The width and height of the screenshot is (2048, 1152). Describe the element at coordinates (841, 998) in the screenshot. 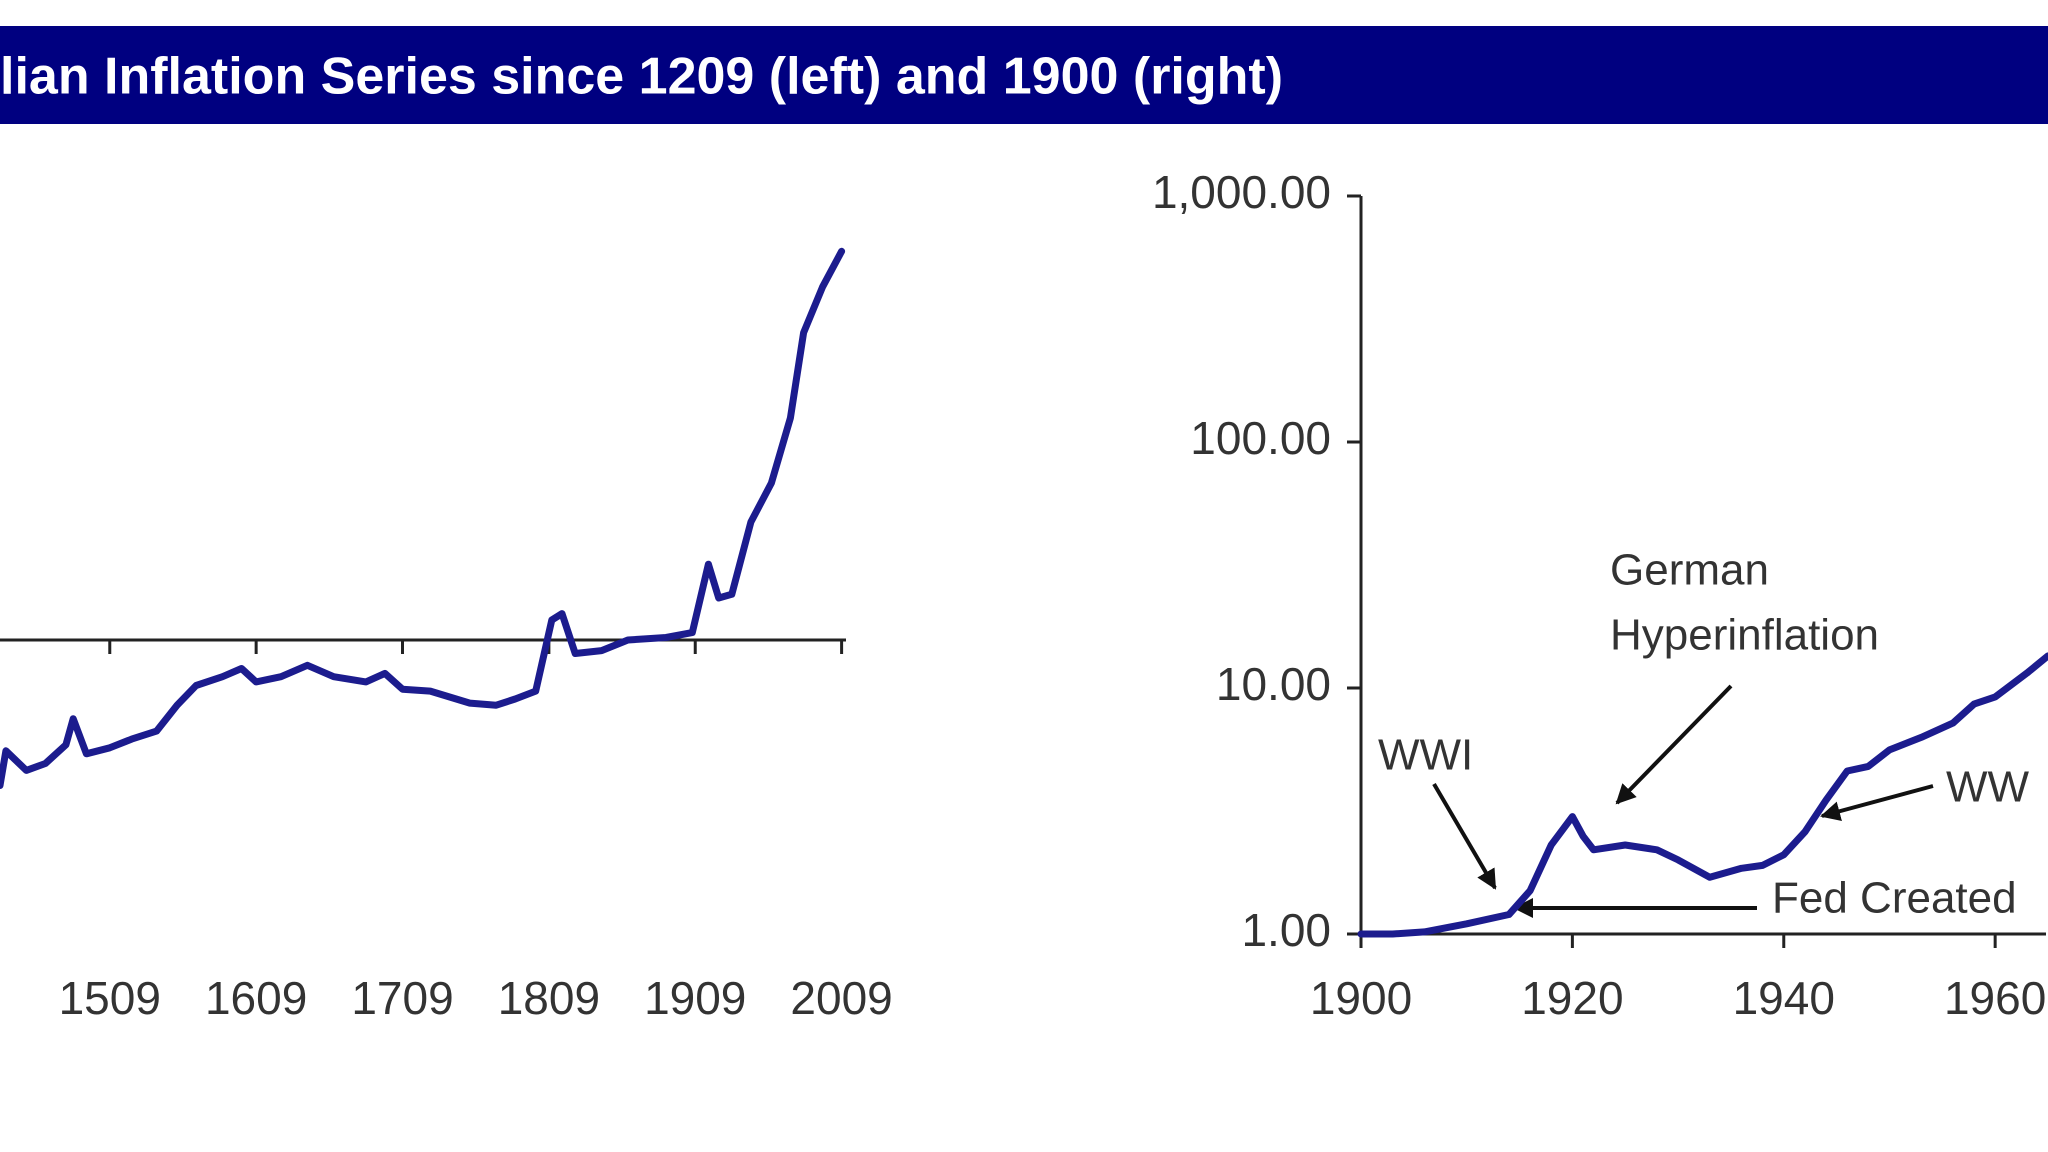

I see `x-tick-label: 2009` at that location.